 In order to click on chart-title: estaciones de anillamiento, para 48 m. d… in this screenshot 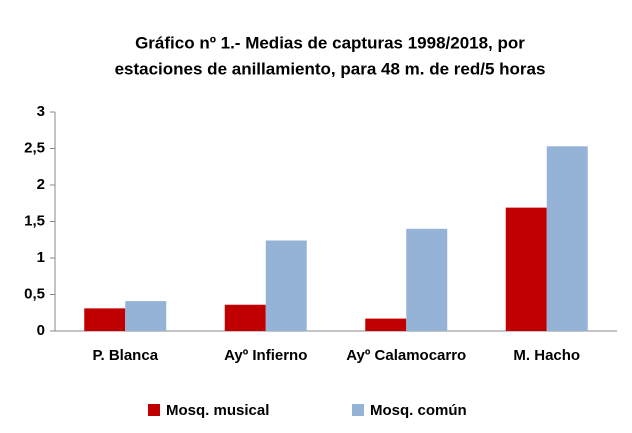, I will do `click(330, 68)`.